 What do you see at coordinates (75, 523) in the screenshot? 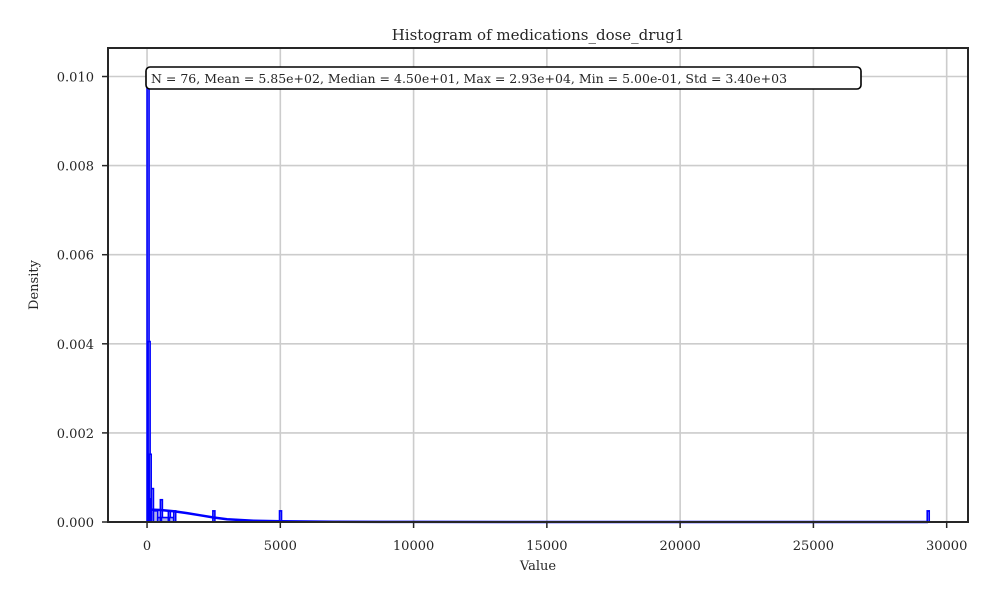
I see `y-tick-label: 0.000` at bounding box center [75, 523].